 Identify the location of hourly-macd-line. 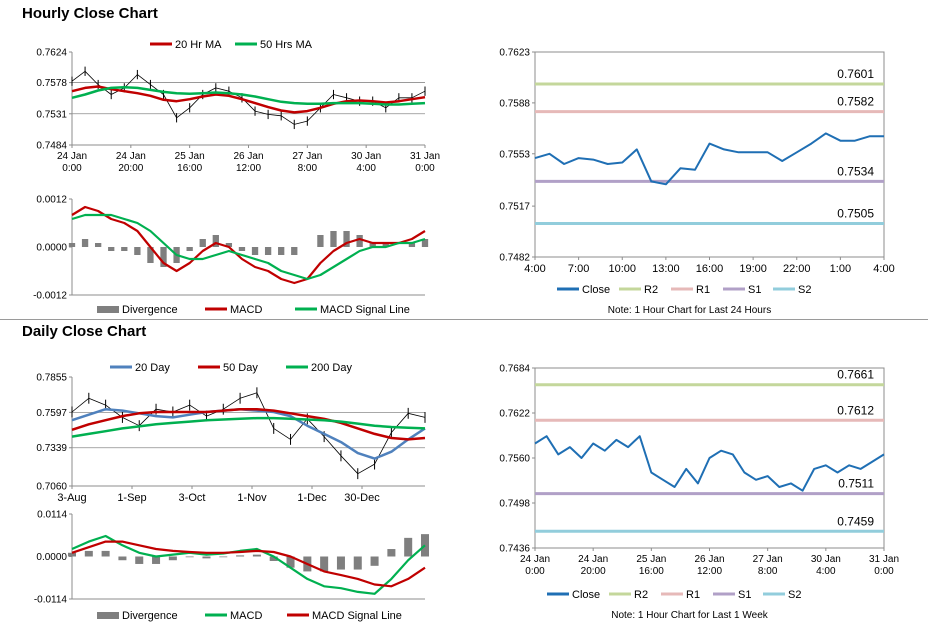
(248, 245).